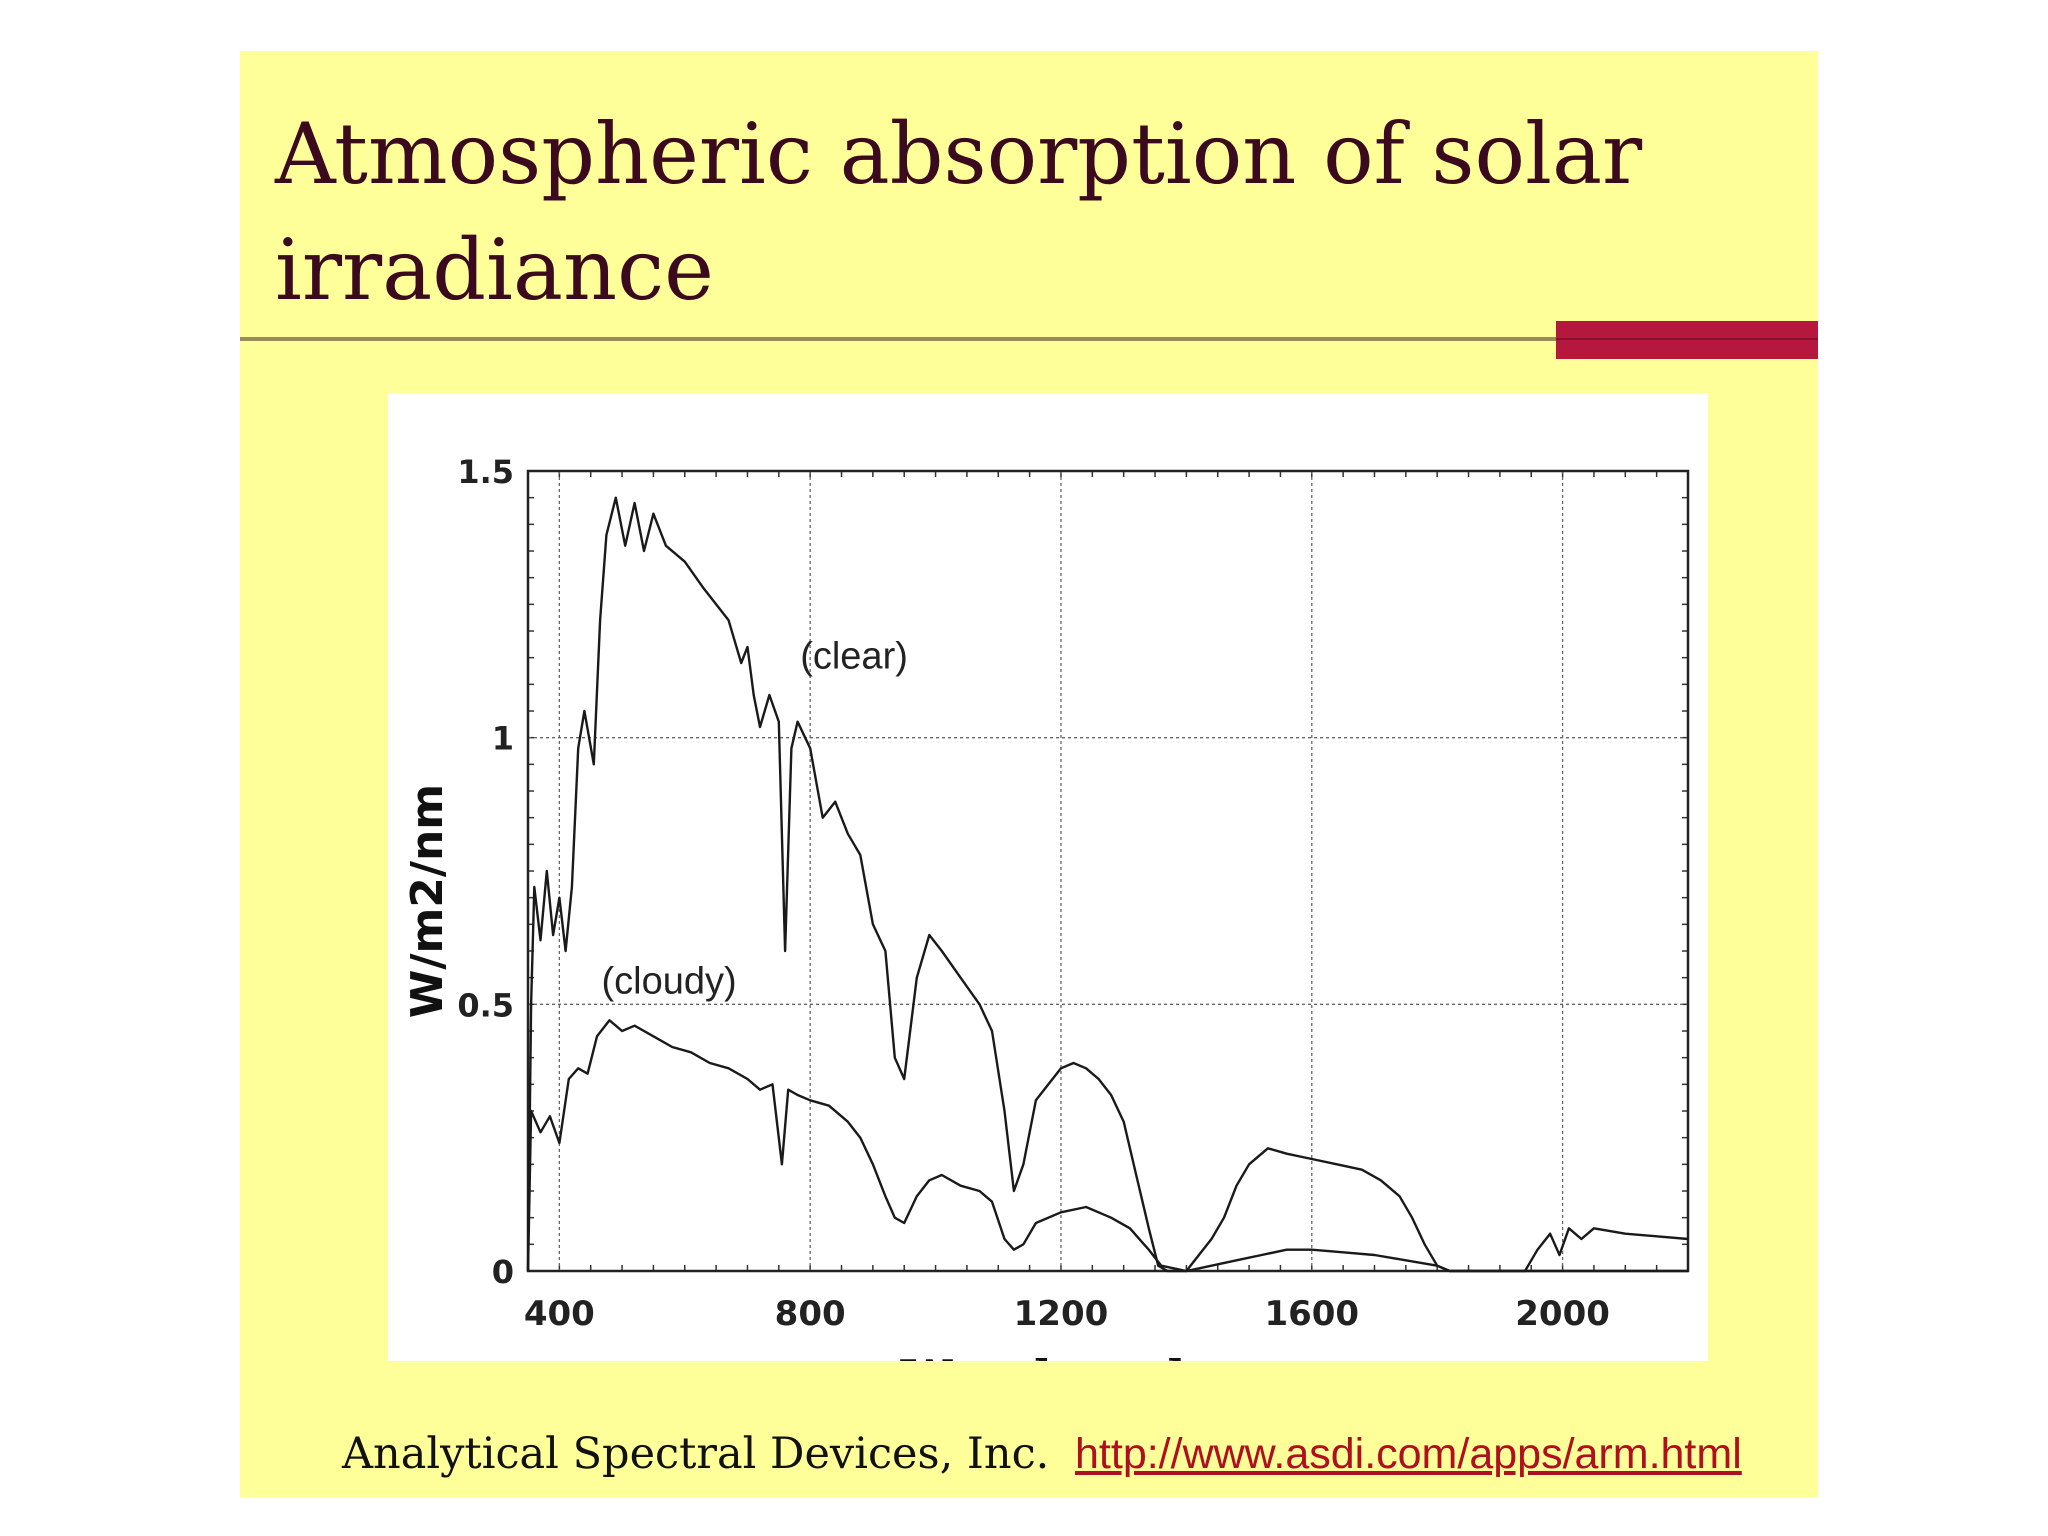 The height and width of the screenshot is (1536, 2048). What do you see at coordinates (1408, 1454) in the screenshot?
I see `footer-link: http://www.asdi.com/apps/arm.html` at bounding box center [1408, 1454].